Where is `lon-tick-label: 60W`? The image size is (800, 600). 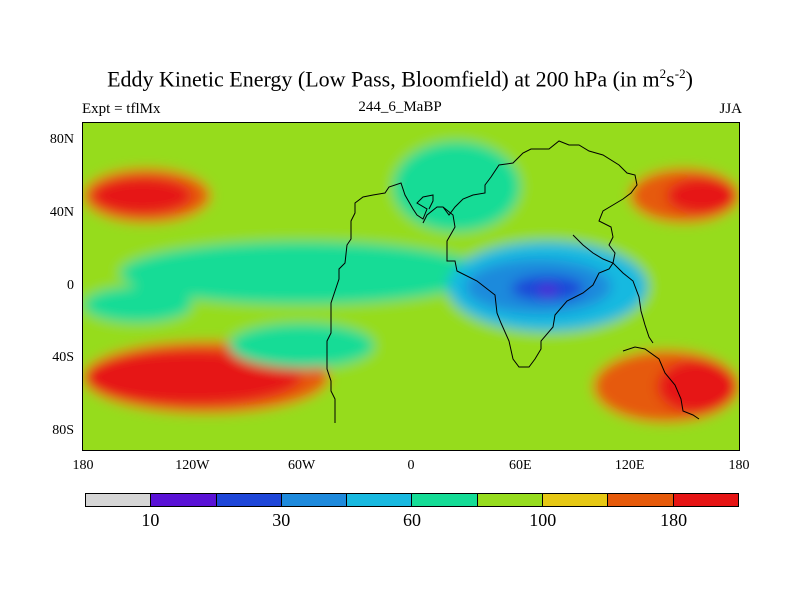
lon-tick-label: 60W is located at coordinates (302, 465).